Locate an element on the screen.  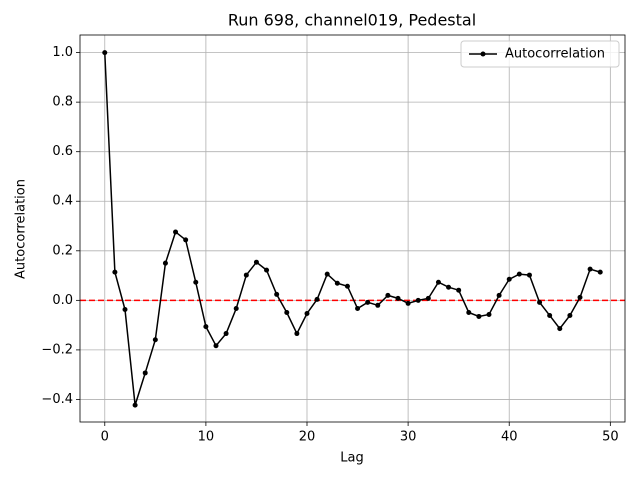
y-tick-label: −0.2 is located at coordinates (57, 349).